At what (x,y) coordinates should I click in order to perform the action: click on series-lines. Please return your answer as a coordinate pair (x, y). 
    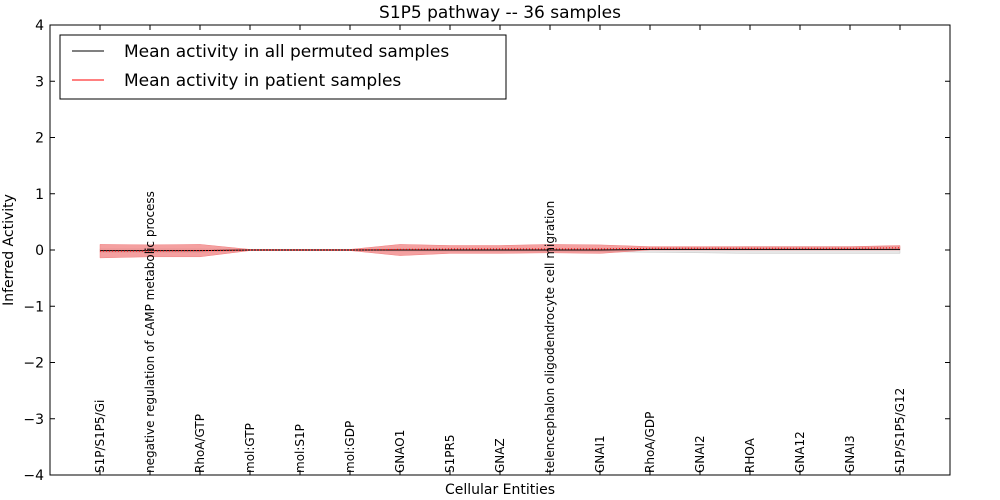
    Looking at the image, I should click on (500, 249).